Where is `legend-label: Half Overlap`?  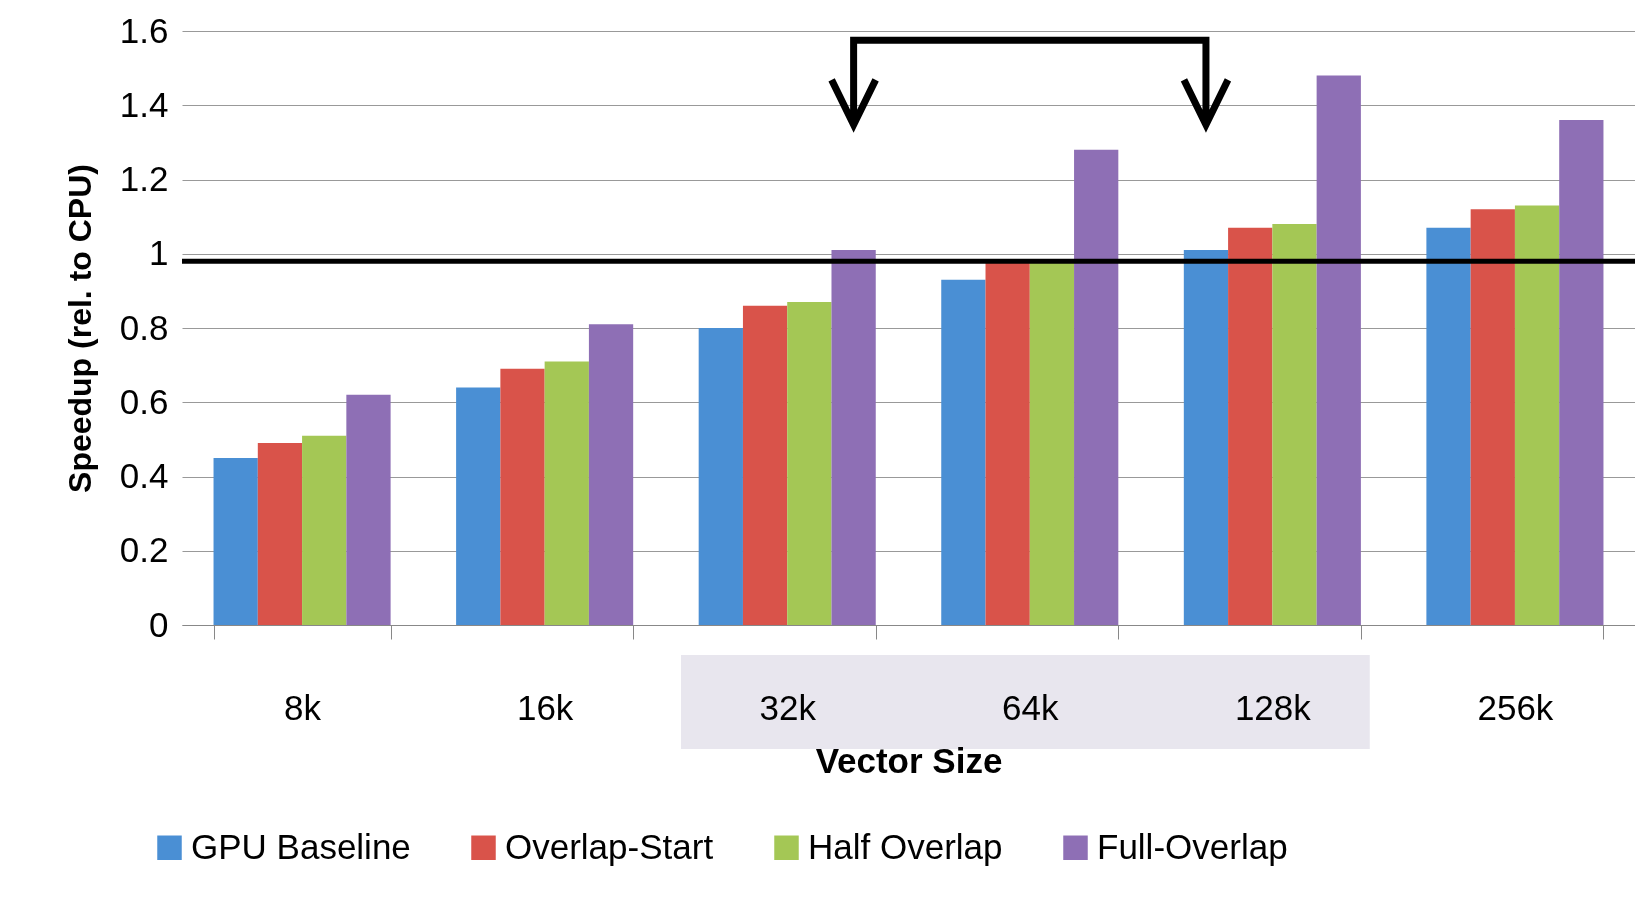 legend-label: Half Overlap is located at coordinates (905, 846).